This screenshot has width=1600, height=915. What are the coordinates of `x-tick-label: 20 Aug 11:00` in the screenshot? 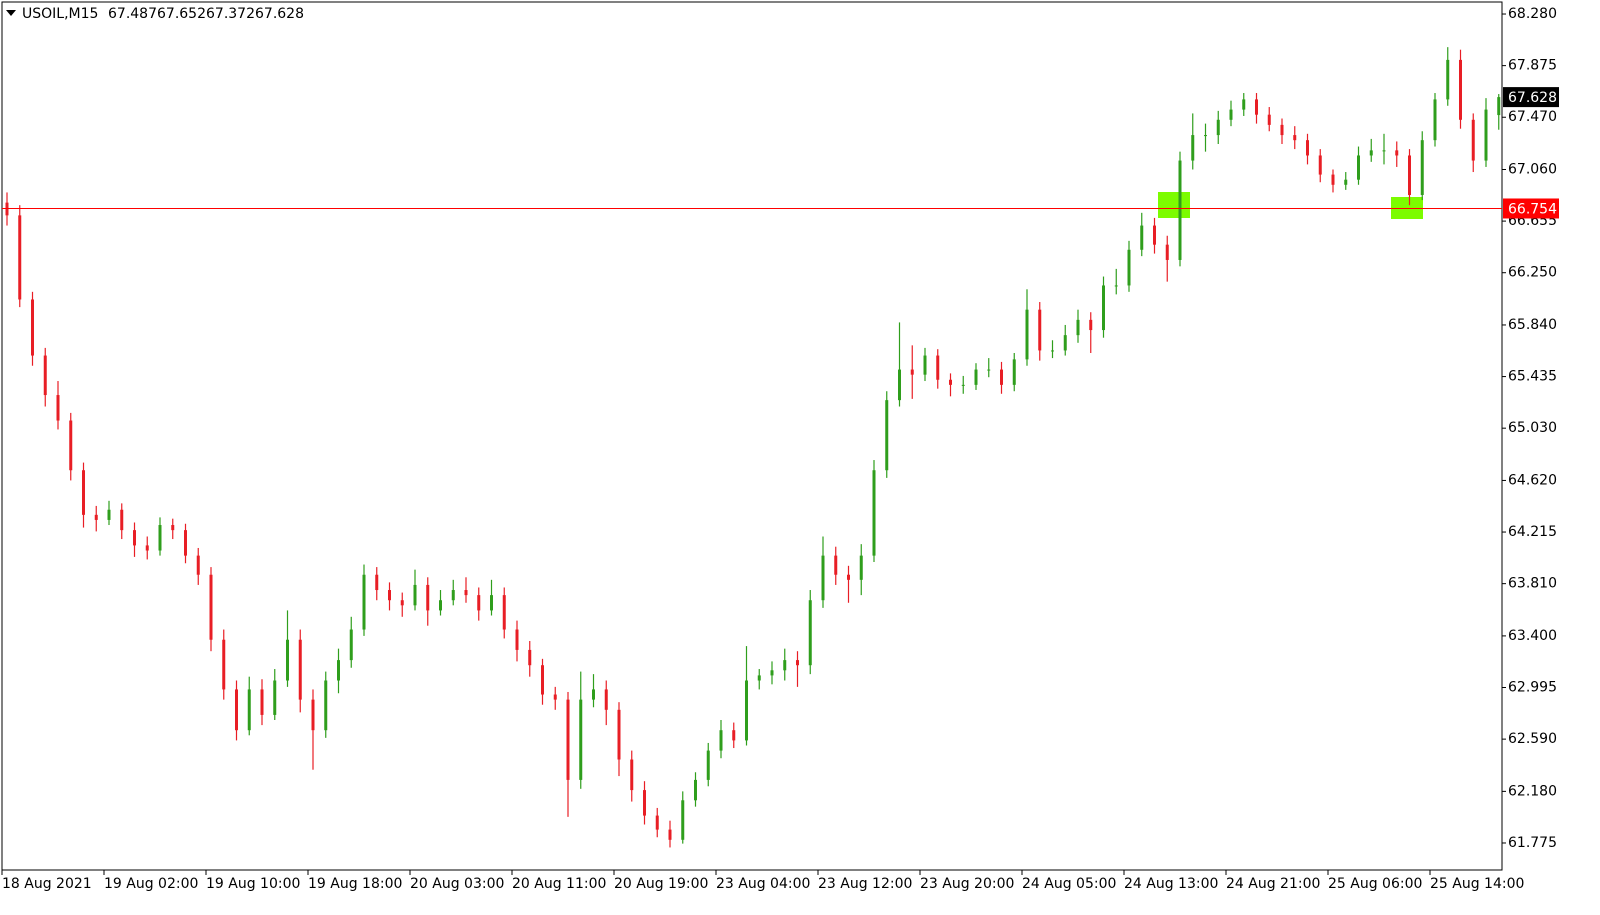 It's located at (559, 884).